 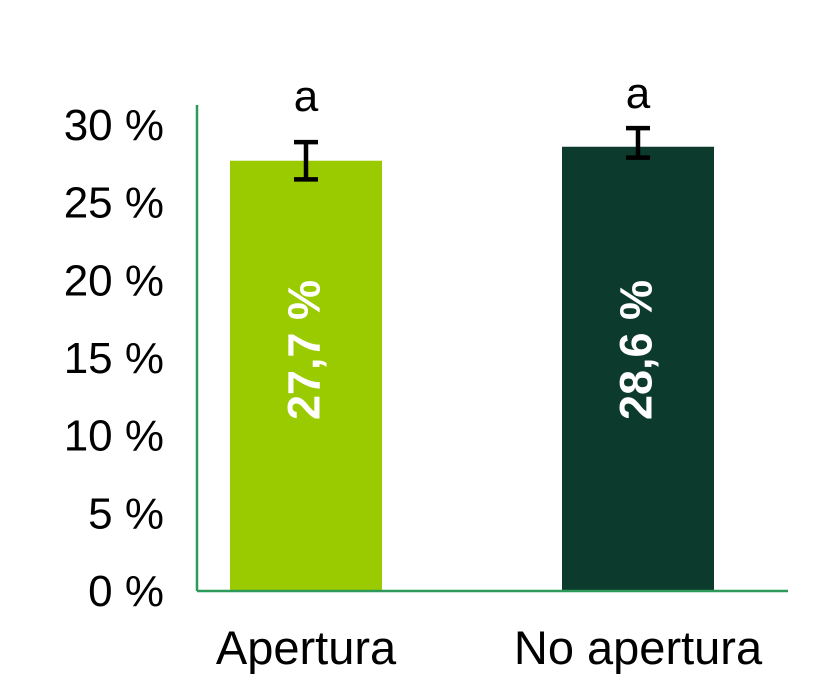 What do you see at coordinates (114, 436) in the screenshot?
I see `y-tick-label: 10 %` at bounding box center [114, 436].